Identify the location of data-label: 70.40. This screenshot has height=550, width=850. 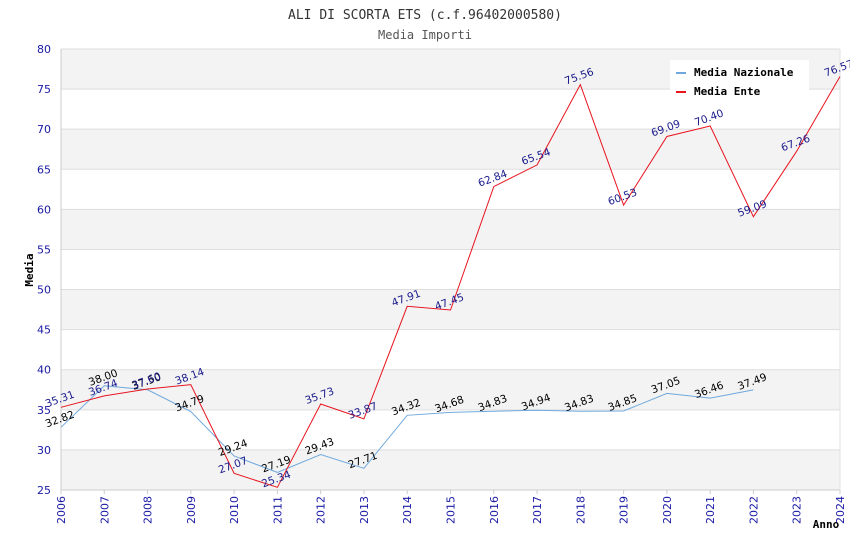
(709, 118).